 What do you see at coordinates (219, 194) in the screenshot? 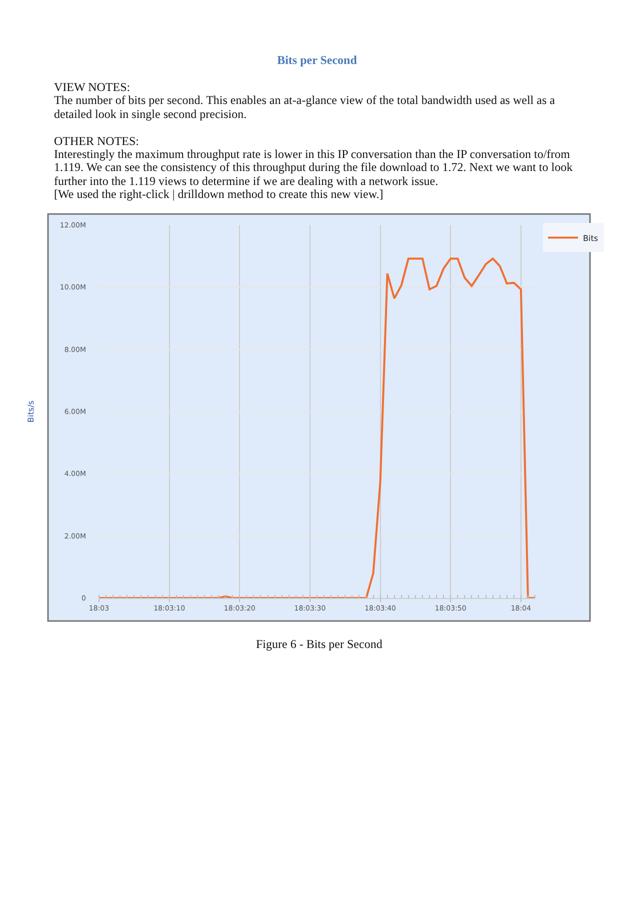
I see `text: [We used the right-click | drilldown method to create this new view.]` at bounding box center [219, 194].